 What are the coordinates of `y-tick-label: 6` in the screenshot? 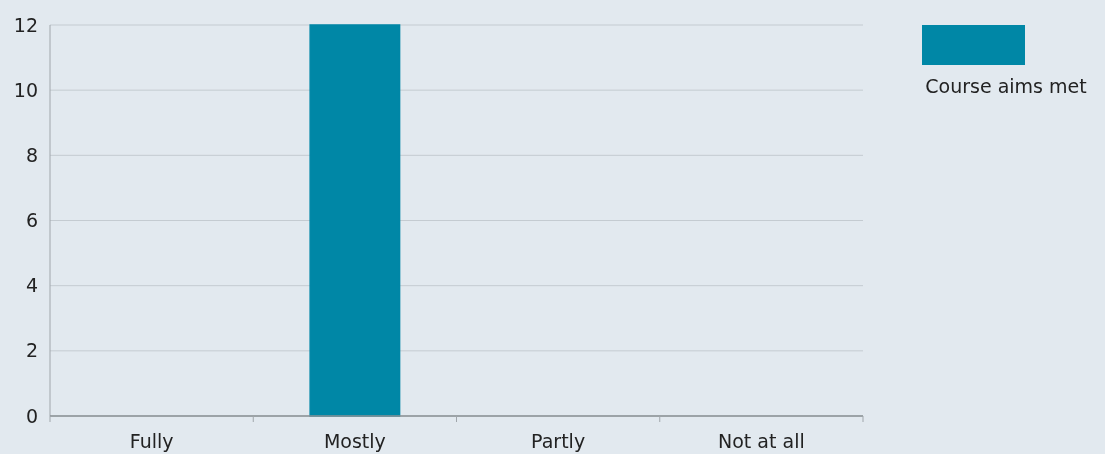 It's located at (31, 220).